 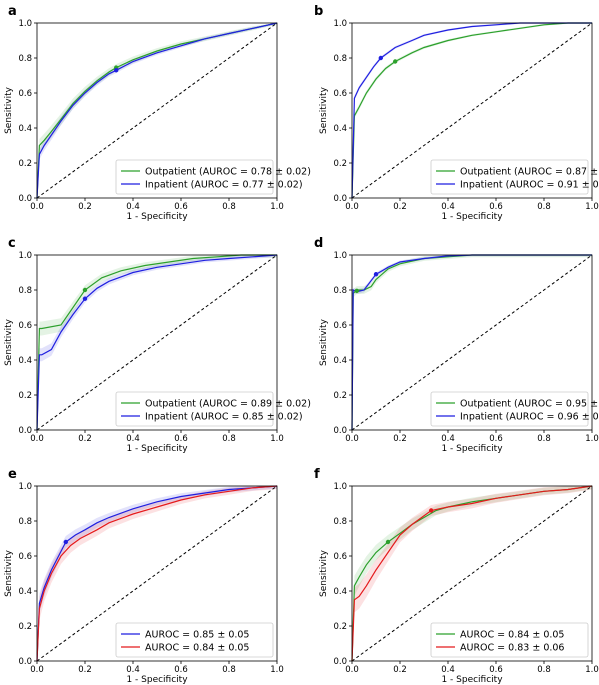 I want to click on panel-label: a, so click(x=12, y=11).